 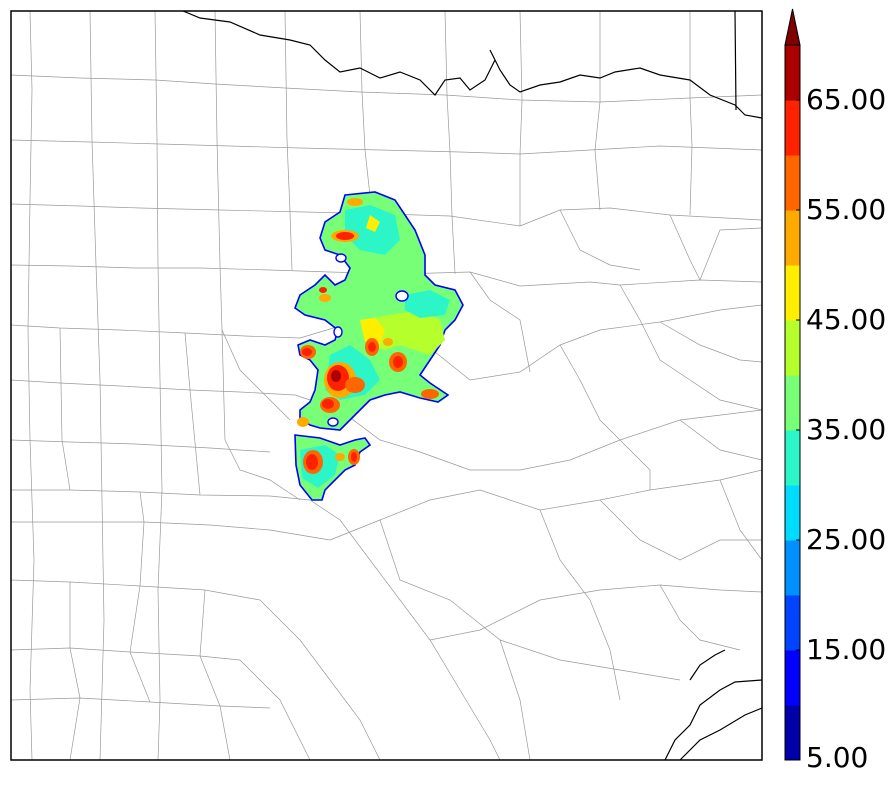 I want to click on radar-echo-area, so click(x=379, y=346).